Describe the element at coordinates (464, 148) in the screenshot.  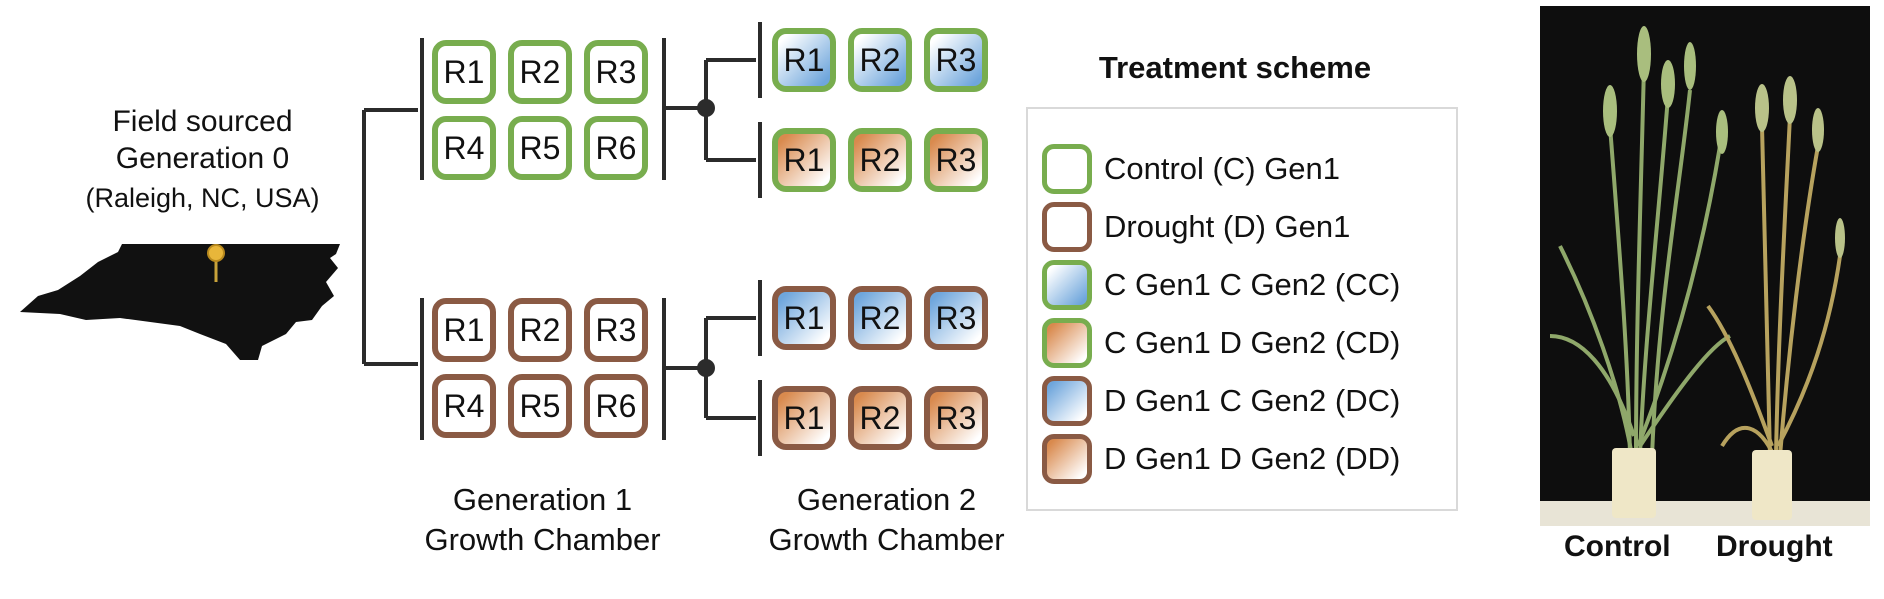
I see `gen1-control-rep-box: R4` at that location.